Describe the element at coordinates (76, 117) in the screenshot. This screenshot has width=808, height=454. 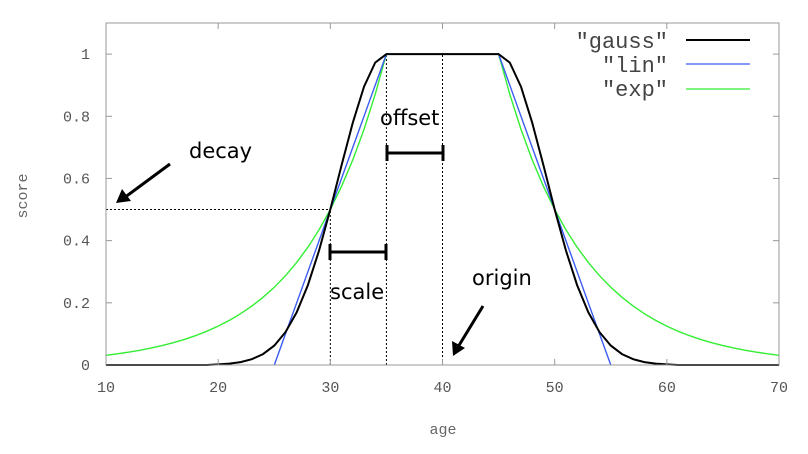
I see `y-tick-label: 0.8` at that location.